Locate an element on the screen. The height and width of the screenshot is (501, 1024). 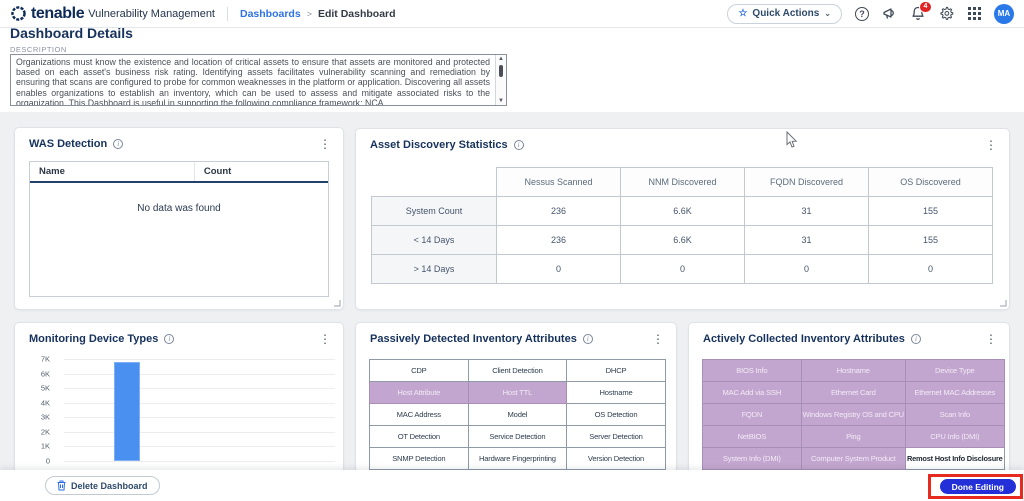
scroll-down-icon: ▼ is located at coordinates (501, 101).